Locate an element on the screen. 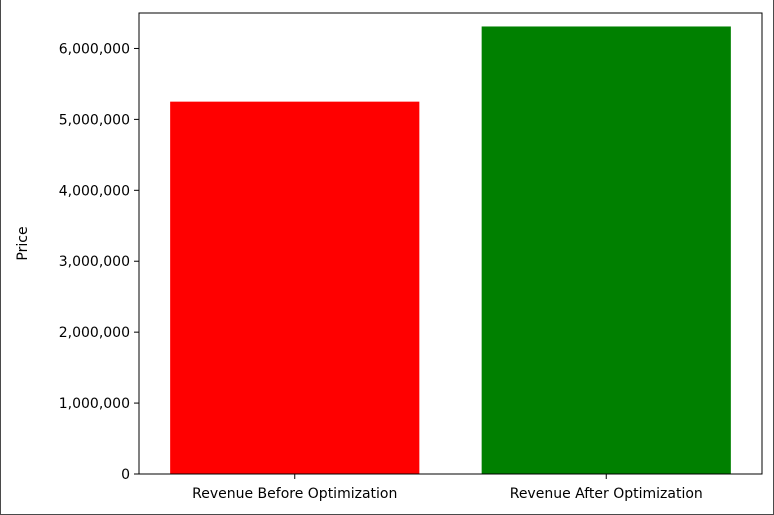 The height and width of the screenshot is (515, 774). y-tick-label: 0 is located at coordinates (125, 475).